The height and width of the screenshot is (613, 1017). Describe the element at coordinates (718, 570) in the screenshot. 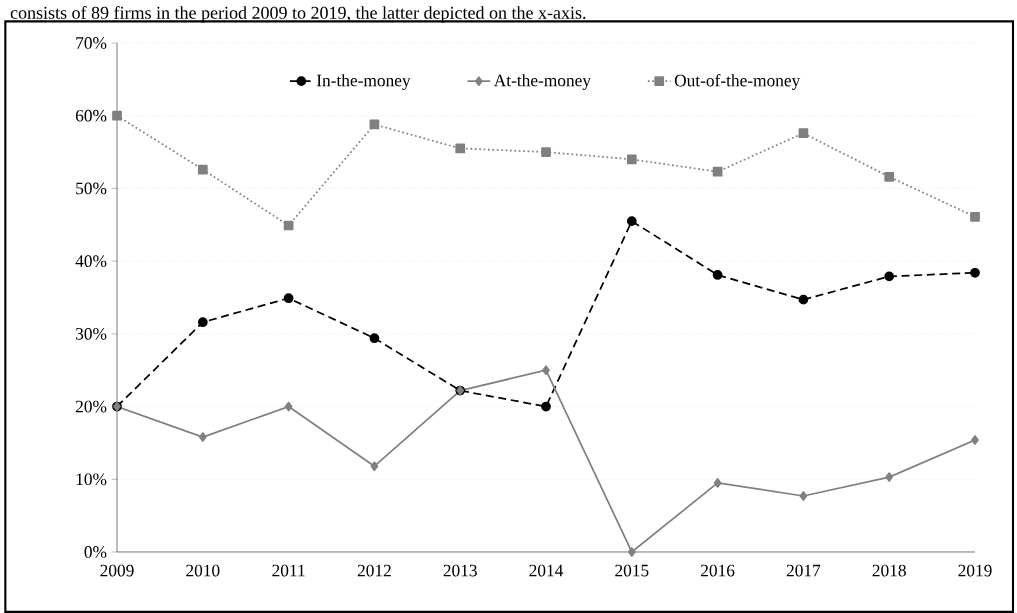

I see `x-tick-label: 2016` at that location.